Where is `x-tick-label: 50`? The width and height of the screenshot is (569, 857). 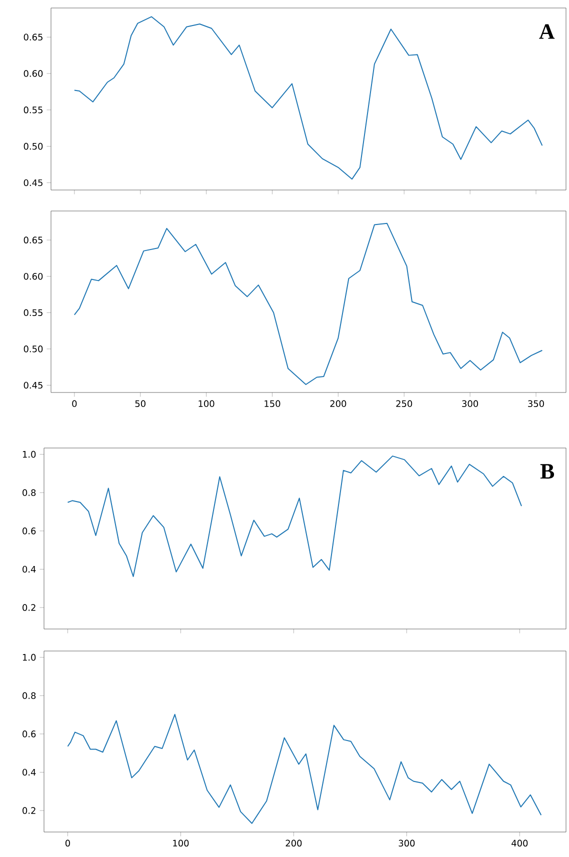
x-tick-label: 50 is located at coordinates (140, 404).